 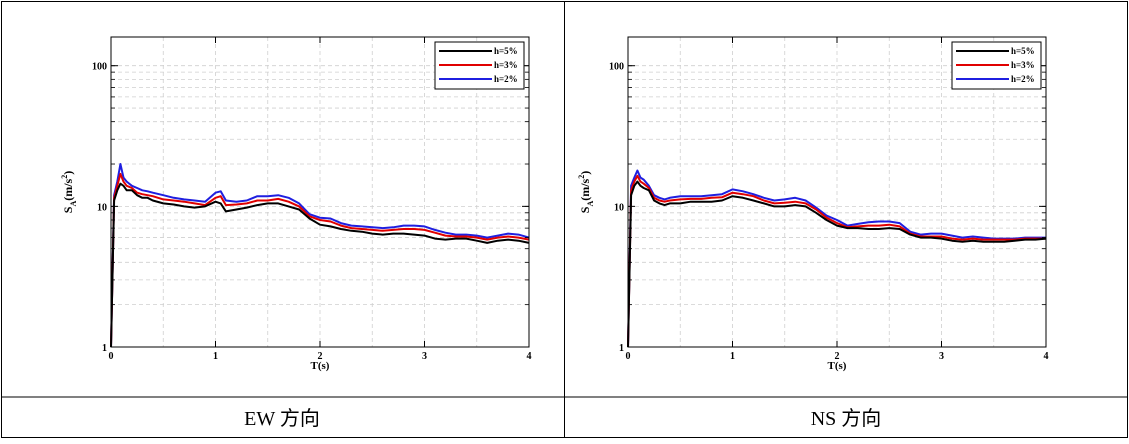 What do you see at coordinates (282, 418) in the screenshot?
I see `panel-caption-ew: EW 方向` at bounding box center [282, 418].